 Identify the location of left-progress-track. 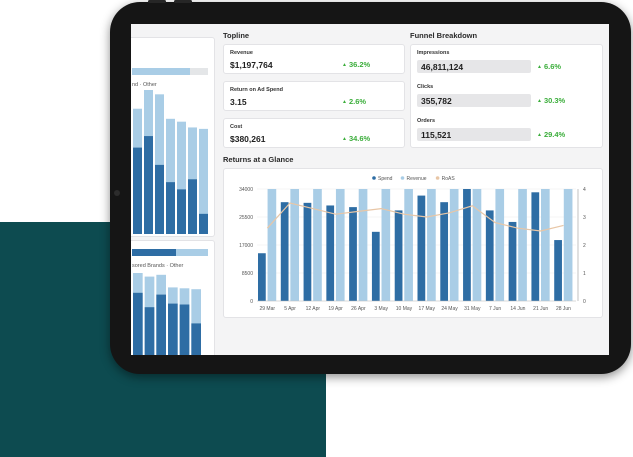
(170, 71).